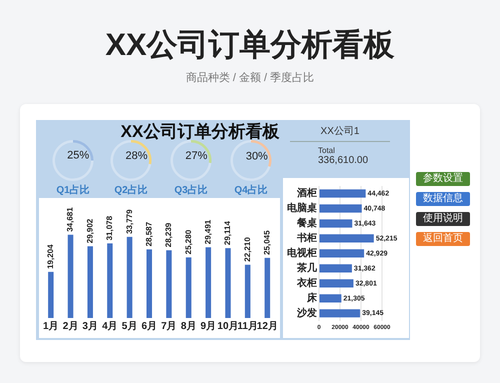 The width and height of the screenshot is (500, 383). Describe the element at coordinates (110, 326) in the screenshot. I see `x-tick-label: 4月` at that location.